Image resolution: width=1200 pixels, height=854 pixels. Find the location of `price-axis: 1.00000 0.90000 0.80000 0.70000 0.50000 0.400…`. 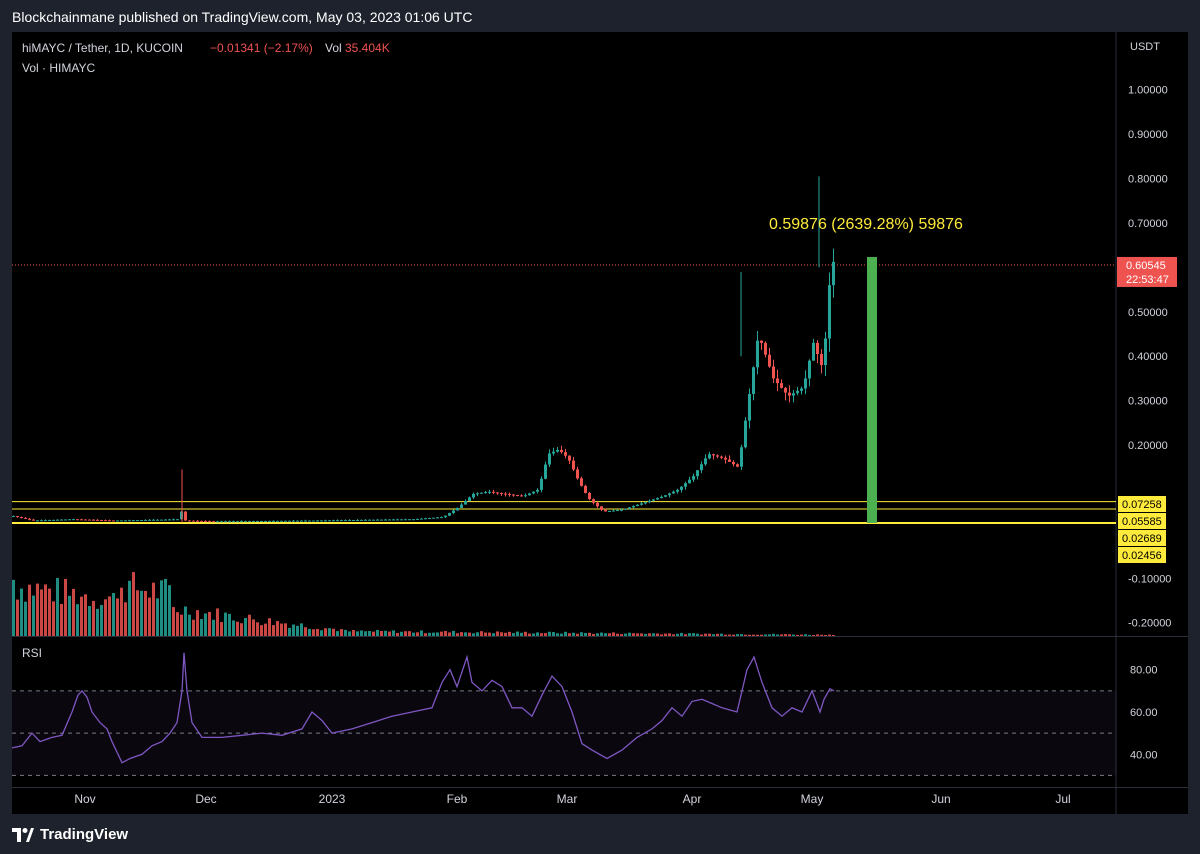

price-axis: 1.00000 0.90000 0.80000 0.70000 0.50000 0.400… is located at coordinates (1147, 423).